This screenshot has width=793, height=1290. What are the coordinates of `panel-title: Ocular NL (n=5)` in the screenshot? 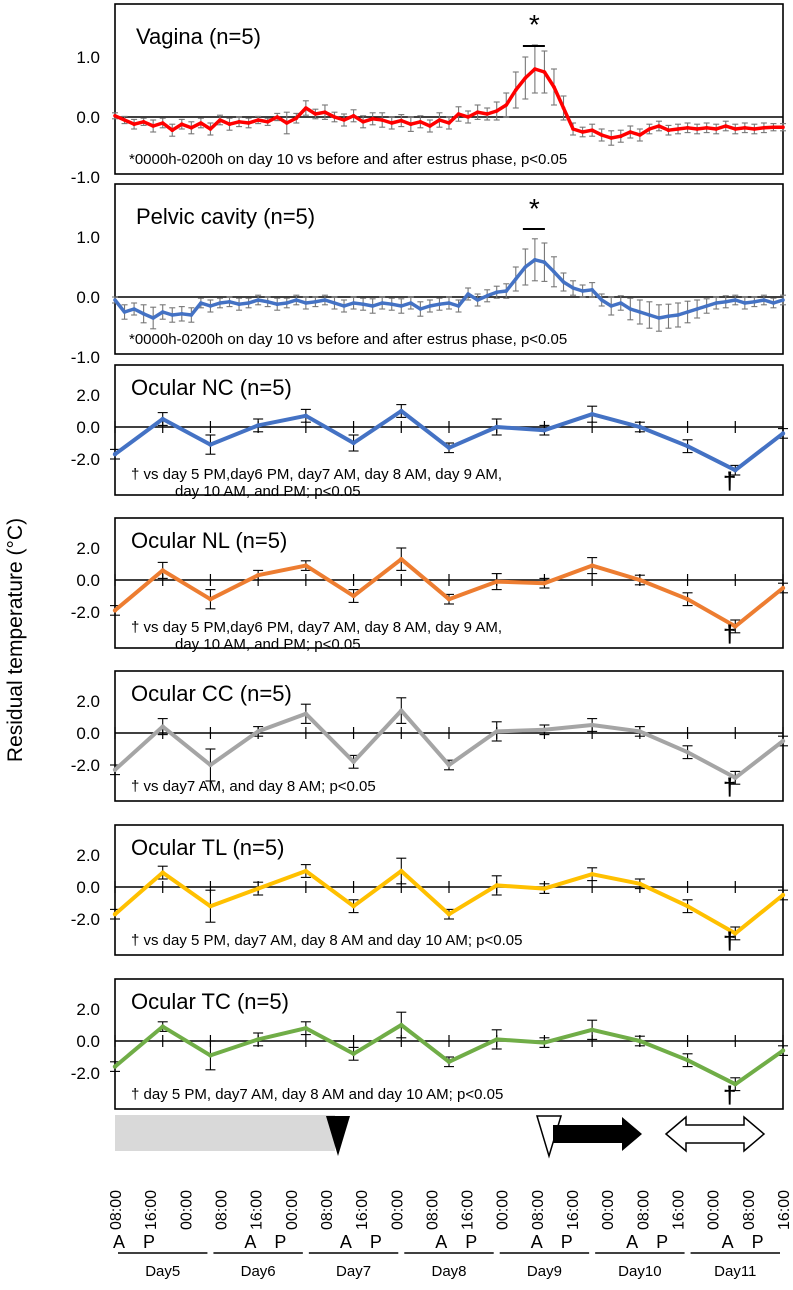 It's located at (209, 540).